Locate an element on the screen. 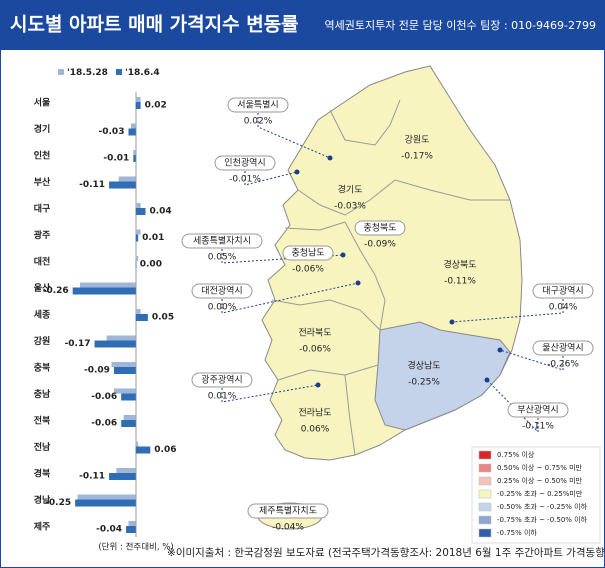 This screenshot has width=605, height=568. region-name: 충청남도 is located at coordinates (307, 253).